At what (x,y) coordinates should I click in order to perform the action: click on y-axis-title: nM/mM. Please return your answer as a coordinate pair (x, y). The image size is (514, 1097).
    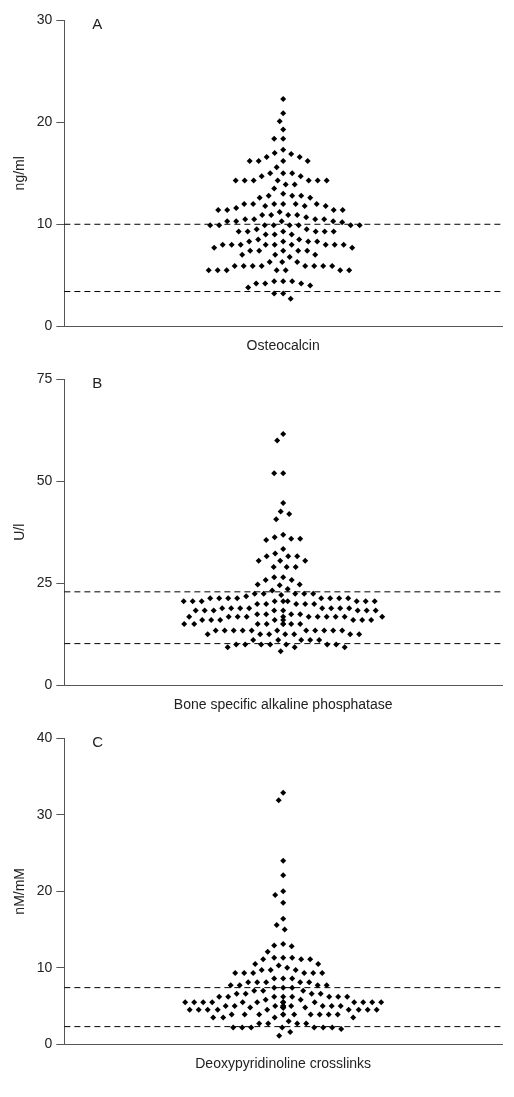
    Looking at the image, I should click on (19, 891).